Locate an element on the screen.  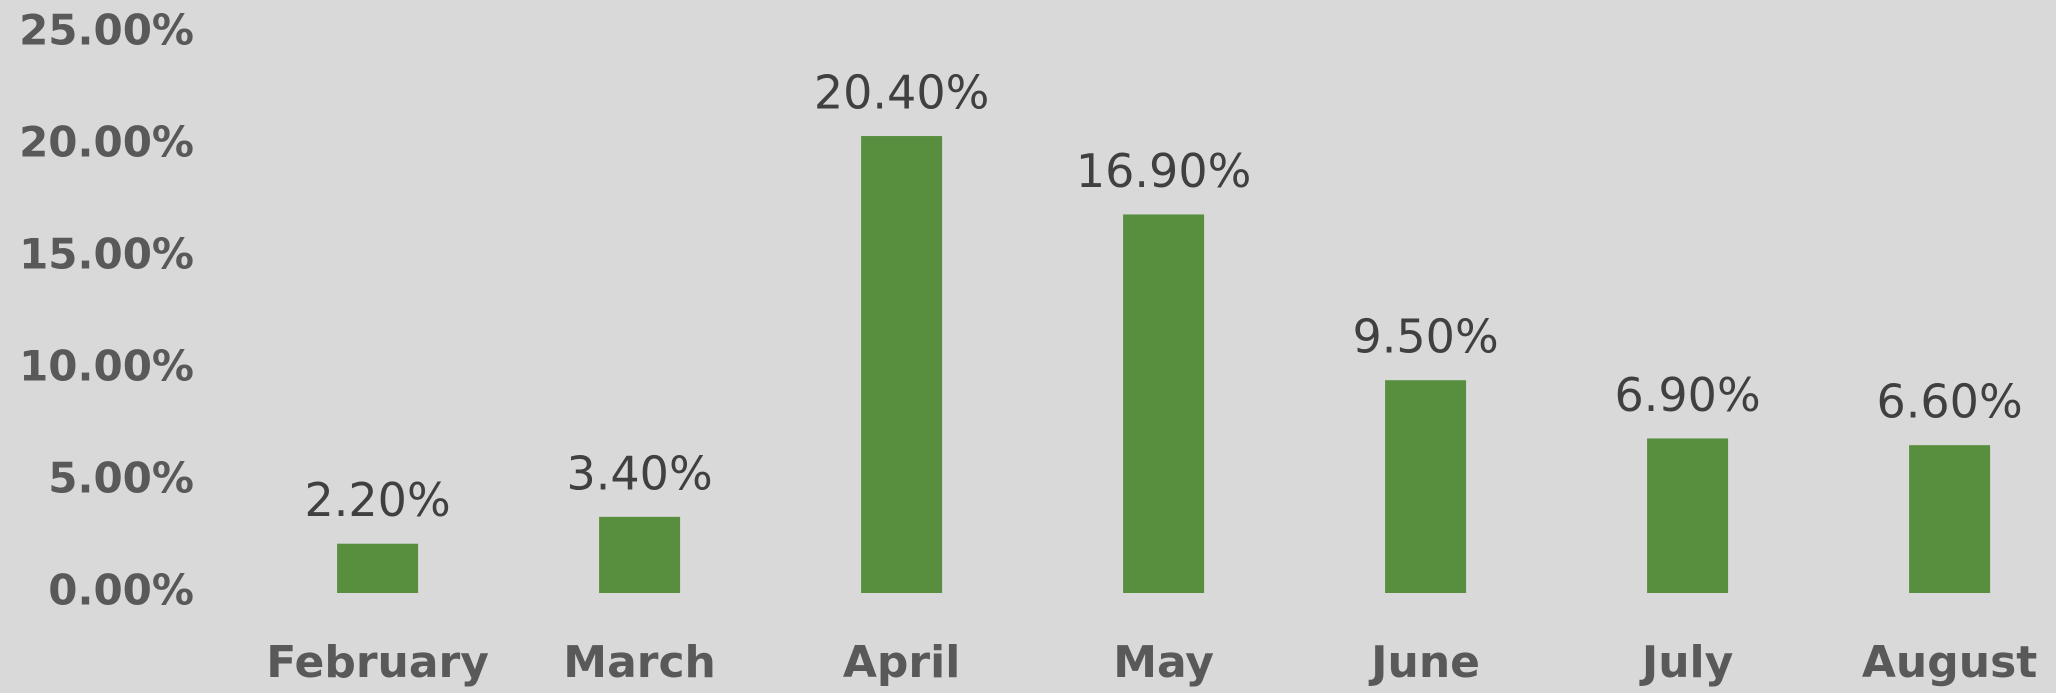
y-tick-label: 20.00% is located at coordinates (106, 142).